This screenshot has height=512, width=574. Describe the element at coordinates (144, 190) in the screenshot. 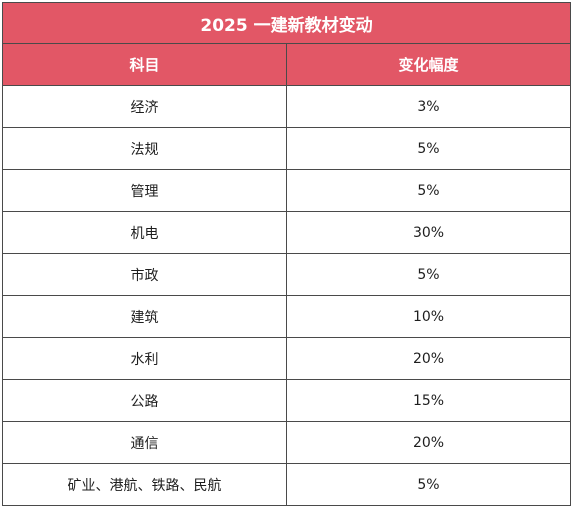

I see `subject-cell: 管理` at that location.